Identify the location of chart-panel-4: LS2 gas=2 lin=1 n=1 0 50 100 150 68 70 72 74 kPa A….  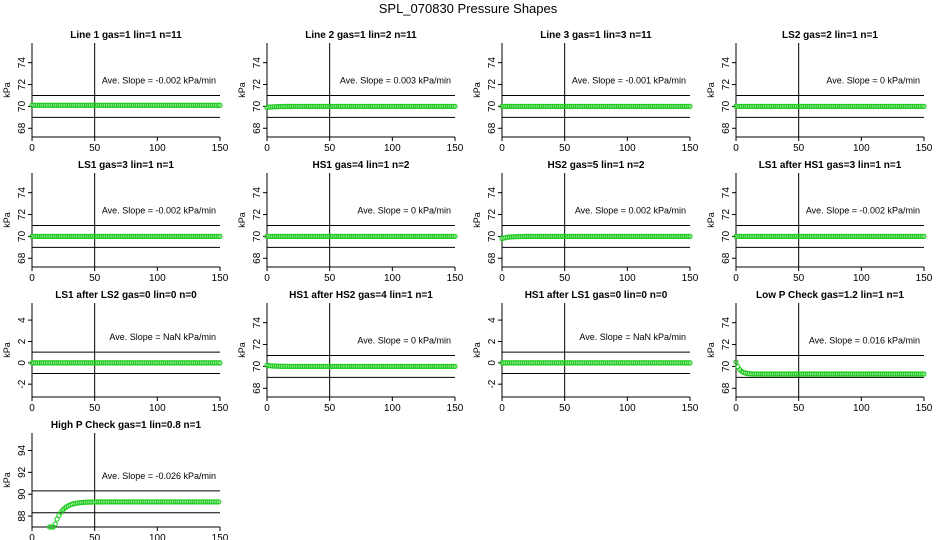
(819, 92).